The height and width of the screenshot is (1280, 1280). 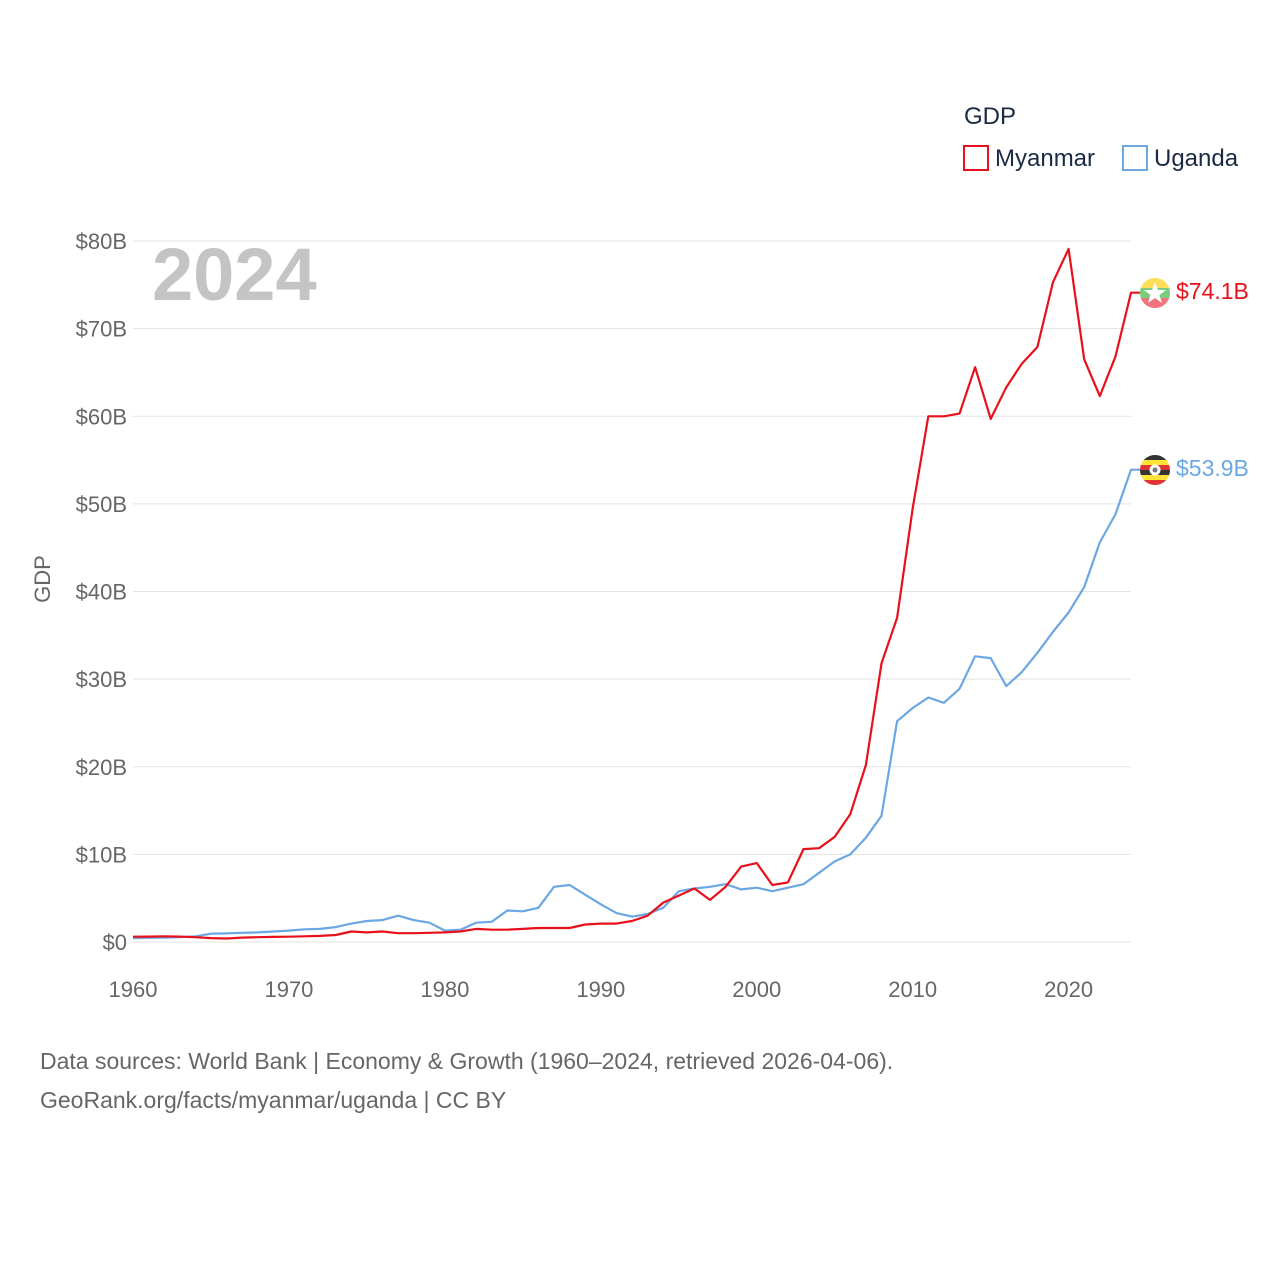 What do you see at coordinates (42, 579) in the screenshot?
I see `y-axis-title: GDP` at bounding box center [42, 579].